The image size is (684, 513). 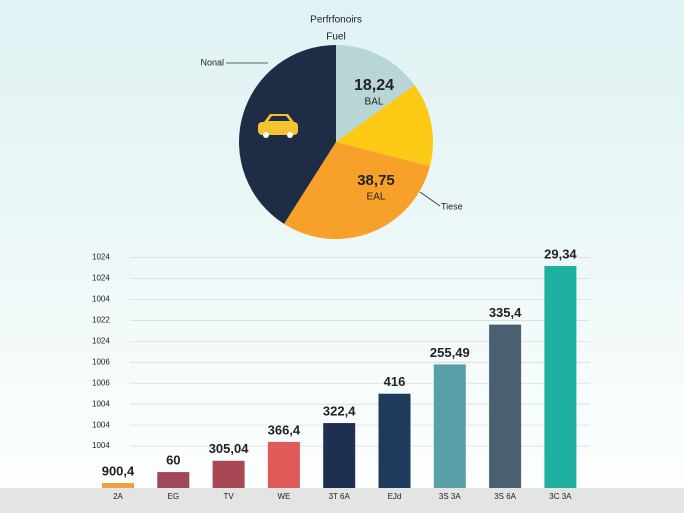 What do you see at coordinates (505, 312) in the screenshot?
I see `bar-annotation: 335,4` at bounding box center [505, 312].